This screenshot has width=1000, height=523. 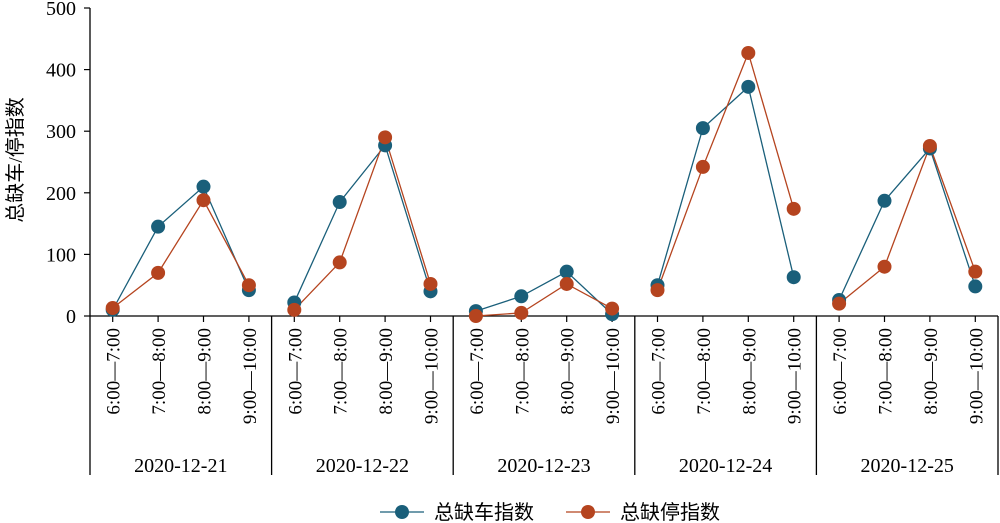 What do you see at coordinates (907, 466) in the screenshot?
I see `date-group-label: 2020-12-25` at bounding box center [907, 466].